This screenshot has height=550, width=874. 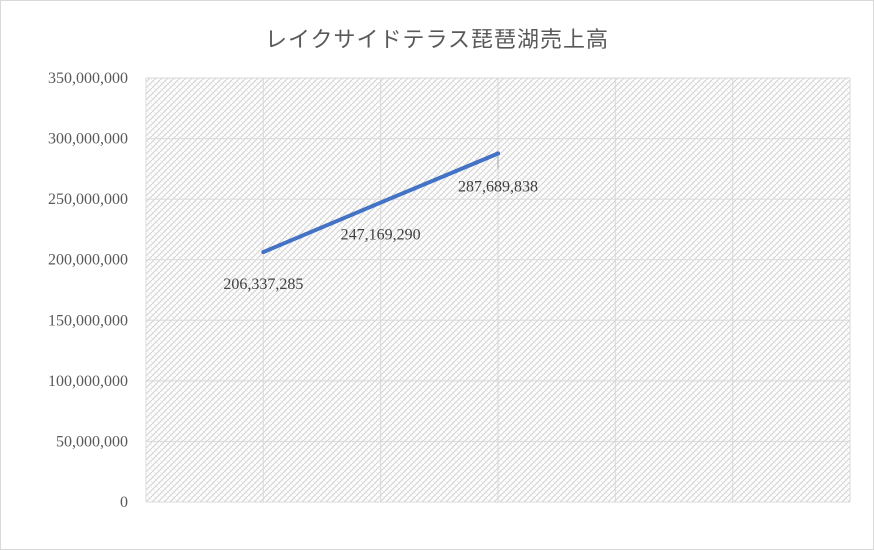 I want to click on chart-title: レイクサイドテラス琵琶湖売上高, so click(x=437, y=40).